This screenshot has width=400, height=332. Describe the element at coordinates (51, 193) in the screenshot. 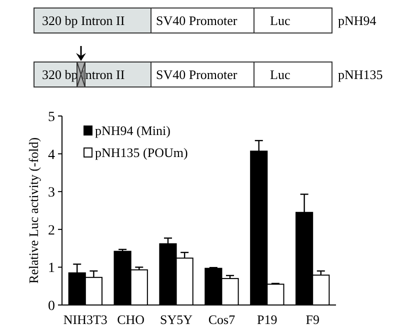

I see `y-tick-label: 3` at that location.